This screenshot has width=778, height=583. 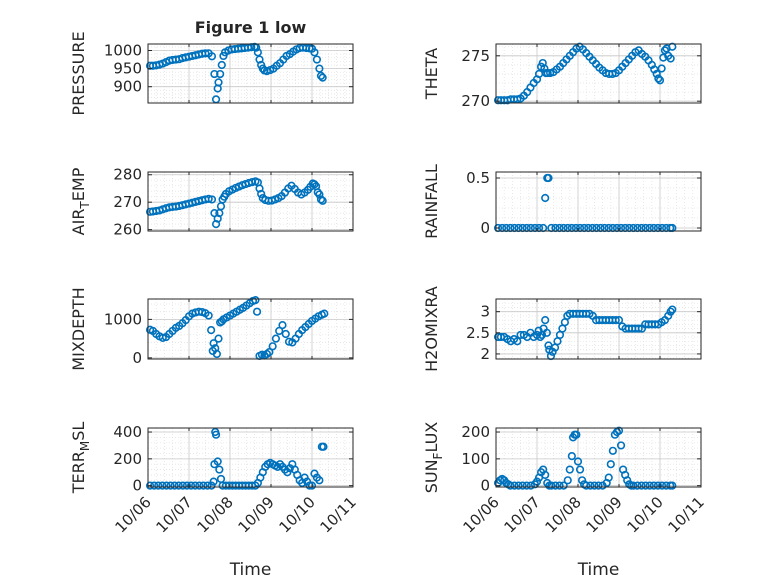 I want to click on y-axis-label: H2OMIXRA, so click(x=431, y=329).